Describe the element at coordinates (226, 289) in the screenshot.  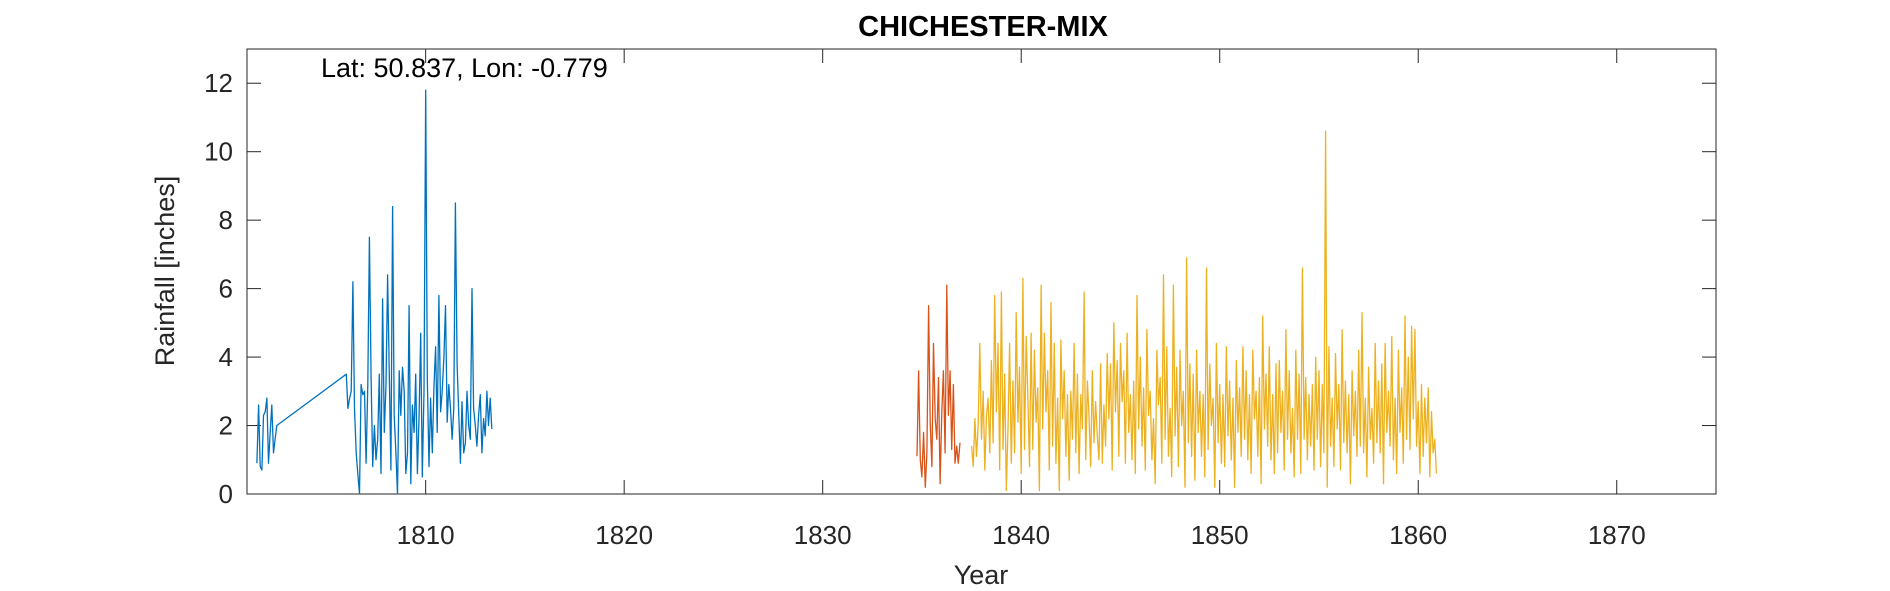
I see `y-tick-label: 6` at that location.